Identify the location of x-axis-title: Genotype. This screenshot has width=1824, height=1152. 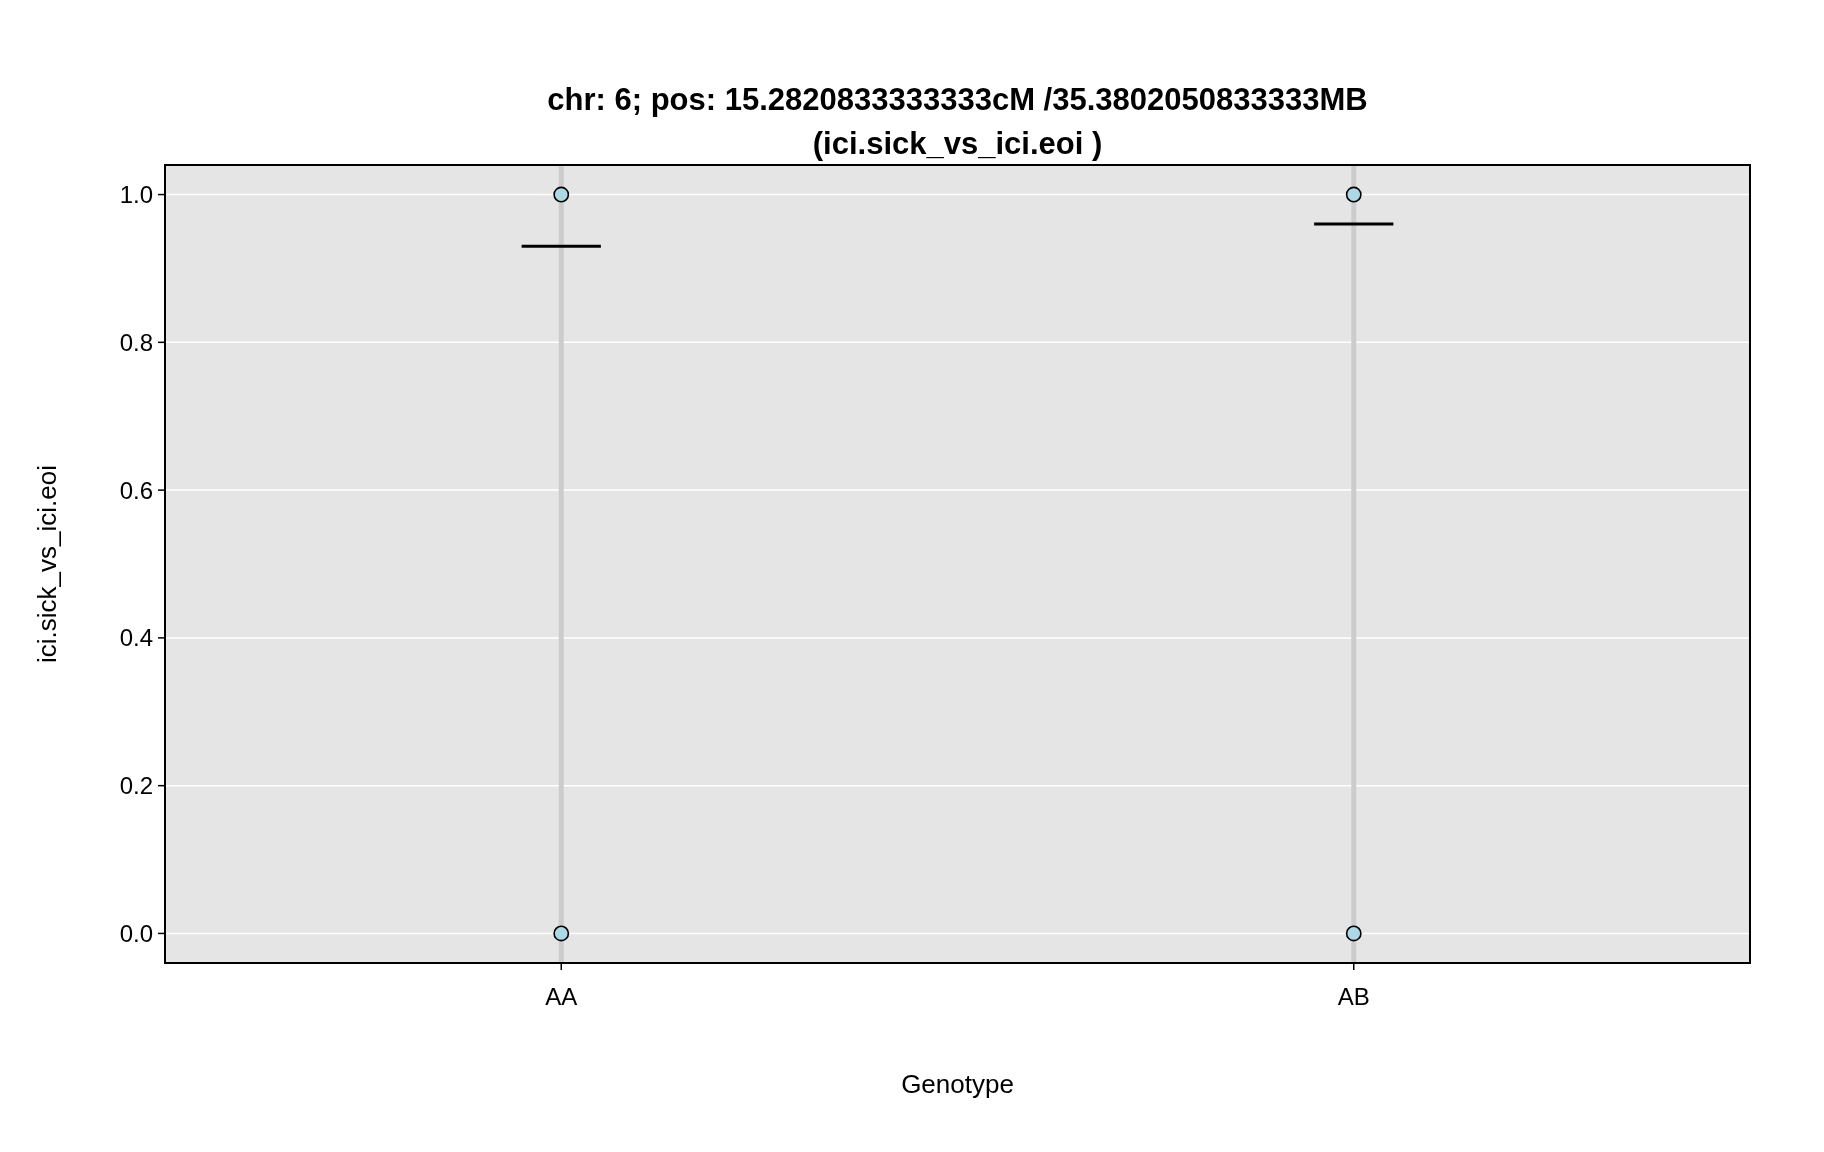
(957, 1084).